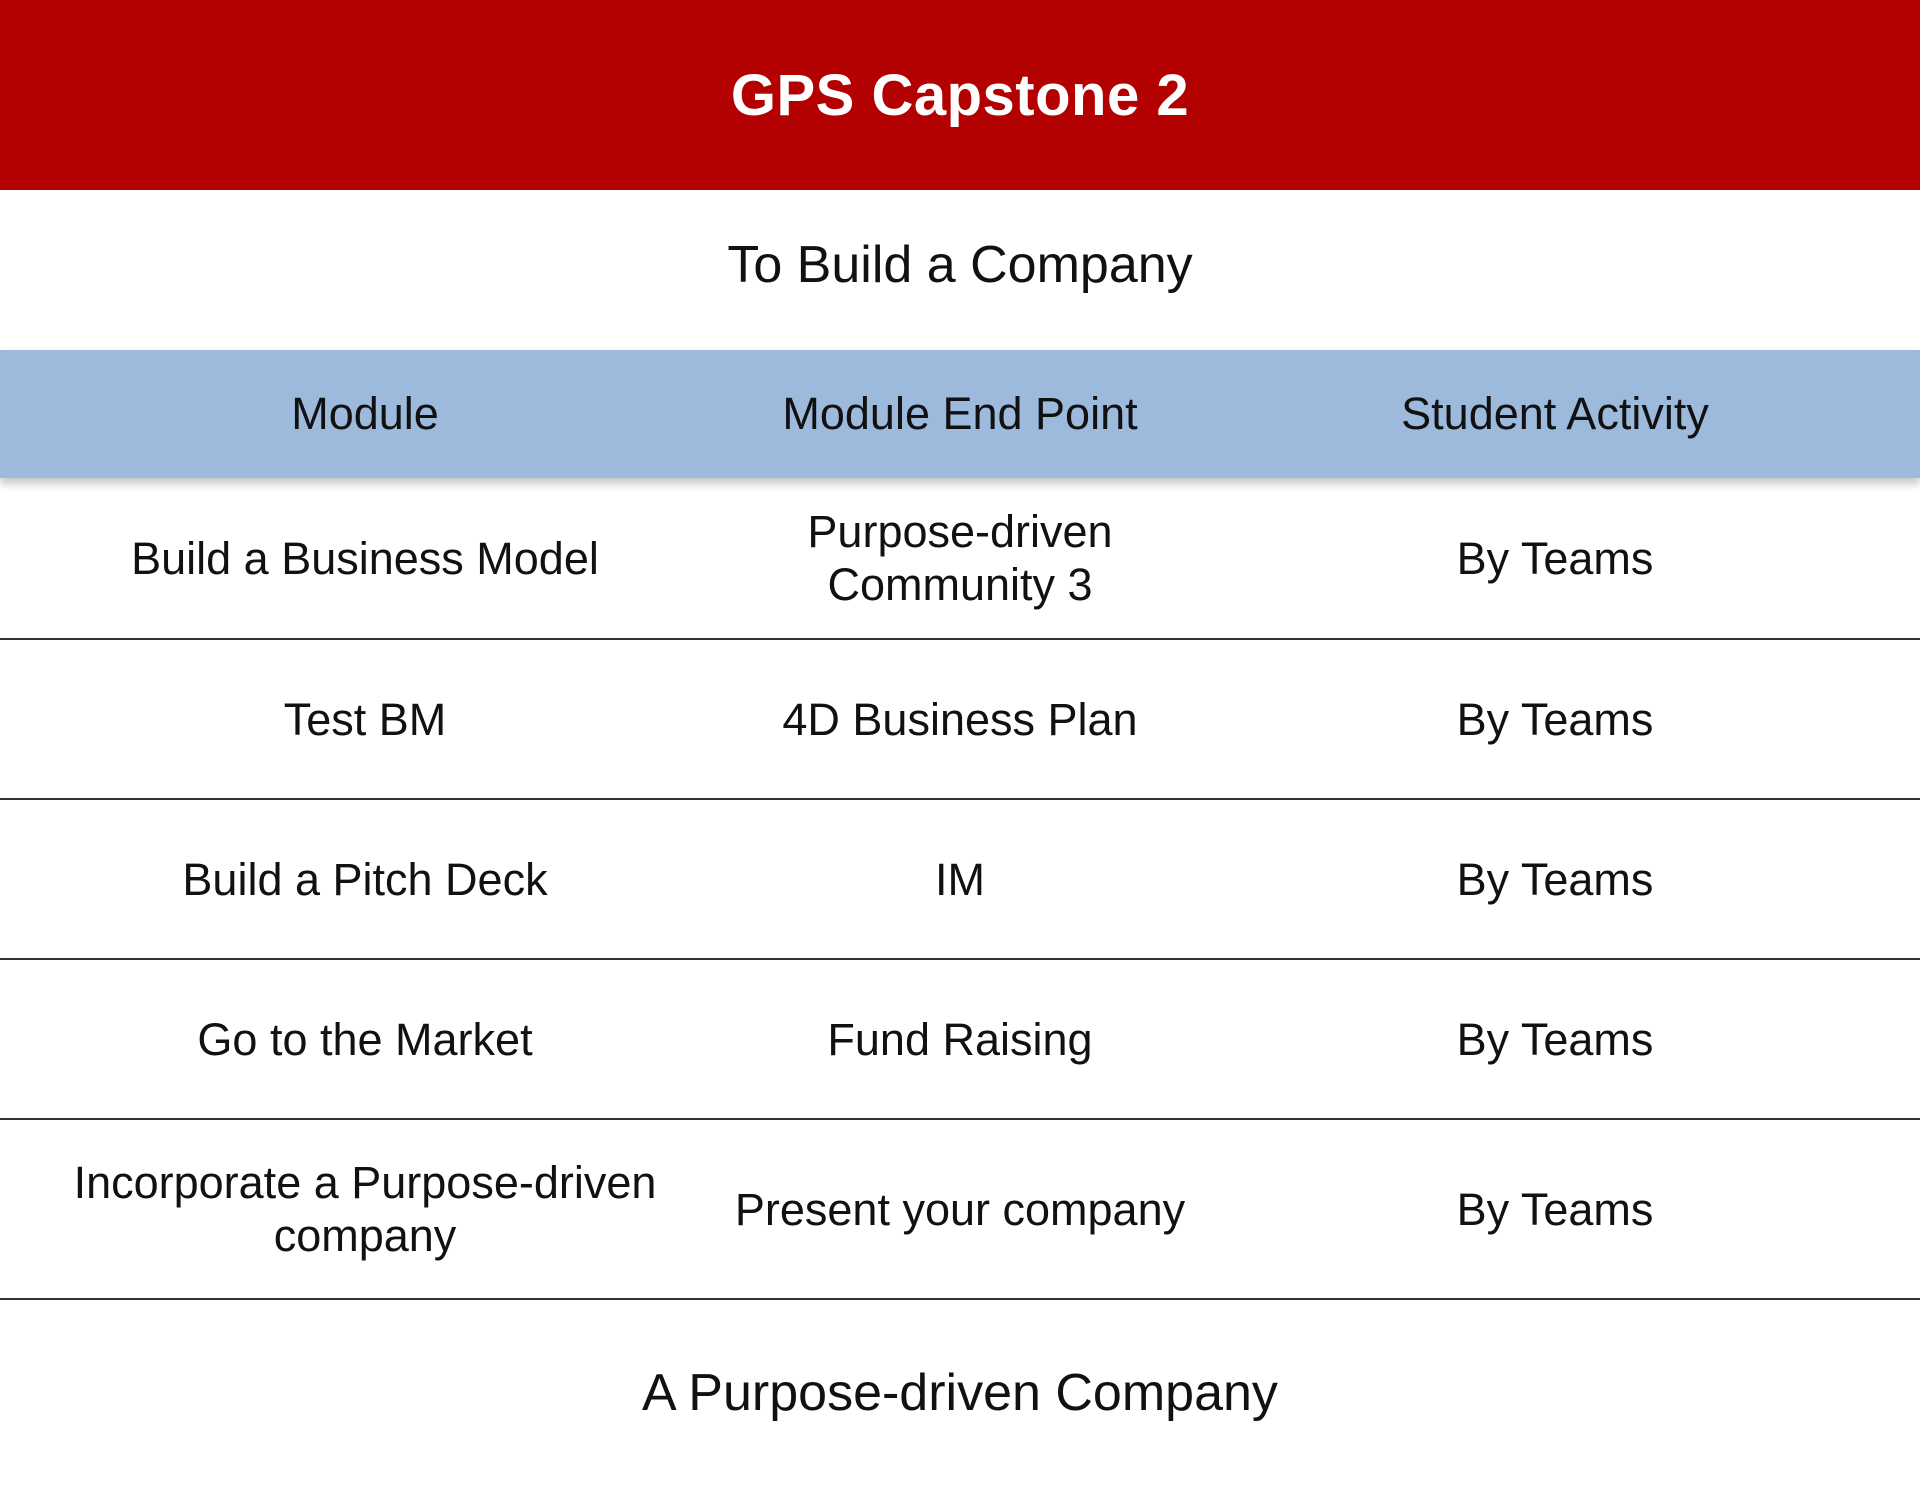  I want to click on table-row: Test BM 4D Business Plan By Teams, so click(960, 720).